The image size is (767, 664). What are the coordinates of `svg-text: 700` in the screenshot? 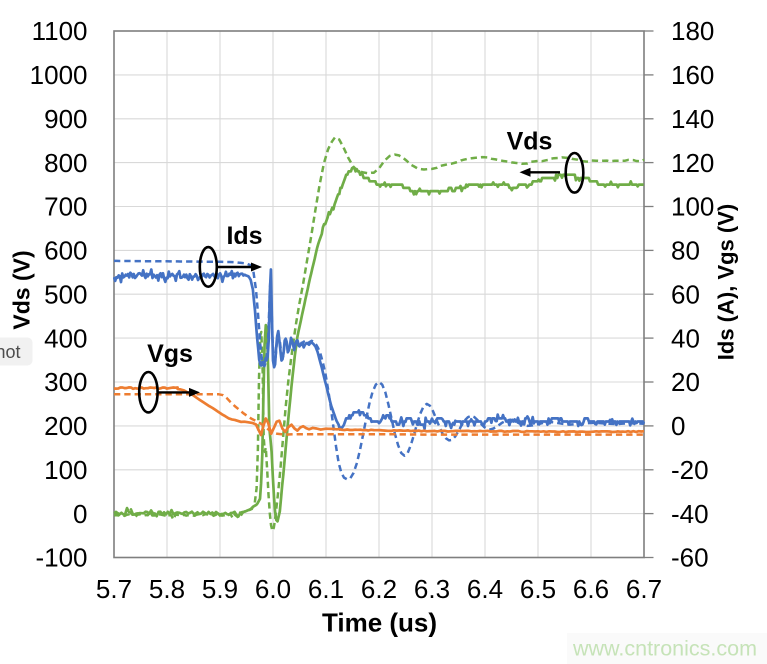 It's located at (65, 207).